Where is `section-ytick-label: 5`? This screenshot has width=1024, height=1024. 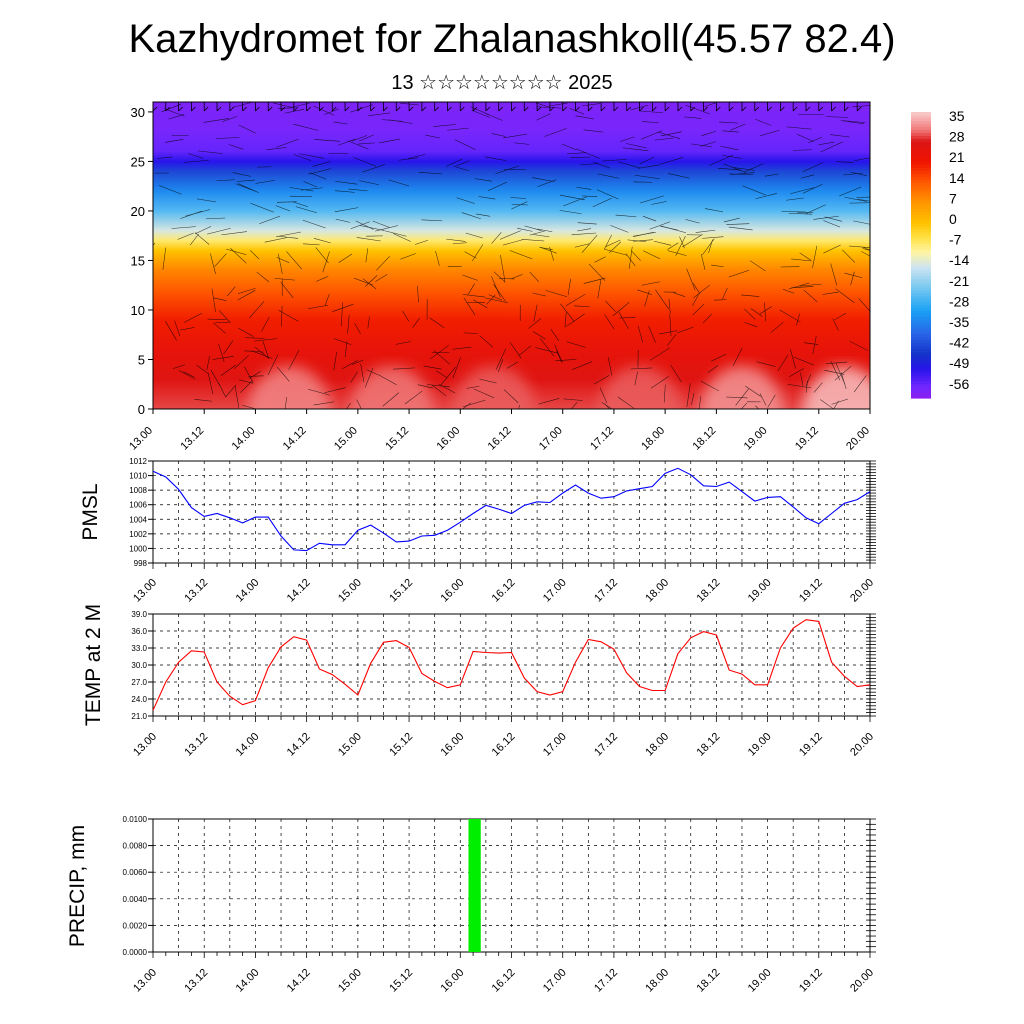
section-ytick-label: 5 is located at coordinates (141, 359).